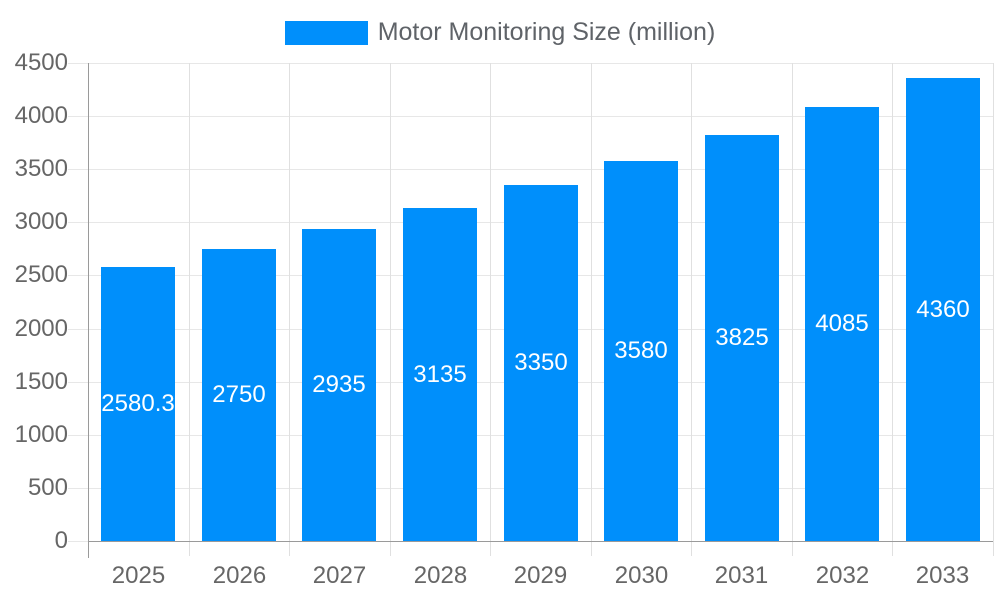  I want to click on legend: Motor Monitoring Size (million), so click(500, 32).